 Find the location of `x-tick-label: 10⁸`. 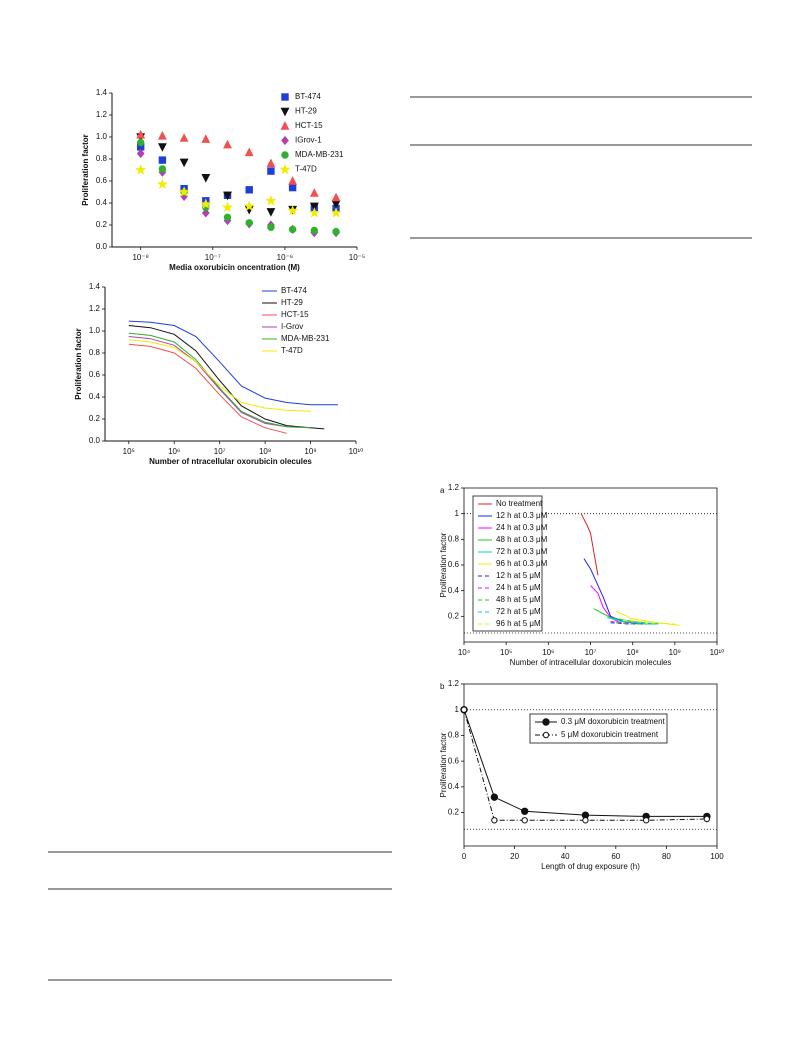

x-tick-label: 10⁸ is located at coordinates (633, 652).